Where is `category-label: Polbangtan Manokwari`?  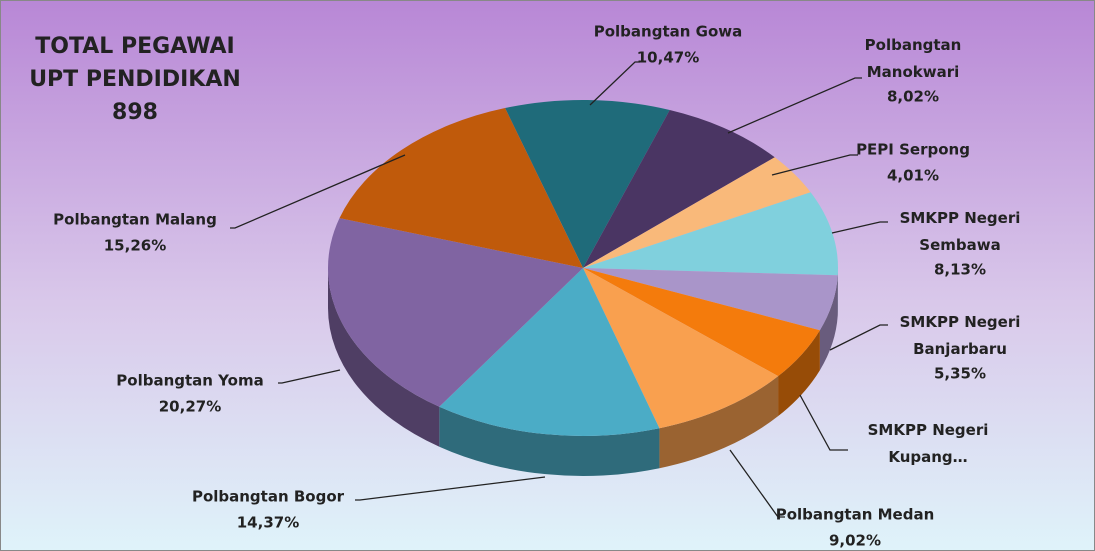 category-label: Polbangtan Manokwari is located at coordinates (913, 58).